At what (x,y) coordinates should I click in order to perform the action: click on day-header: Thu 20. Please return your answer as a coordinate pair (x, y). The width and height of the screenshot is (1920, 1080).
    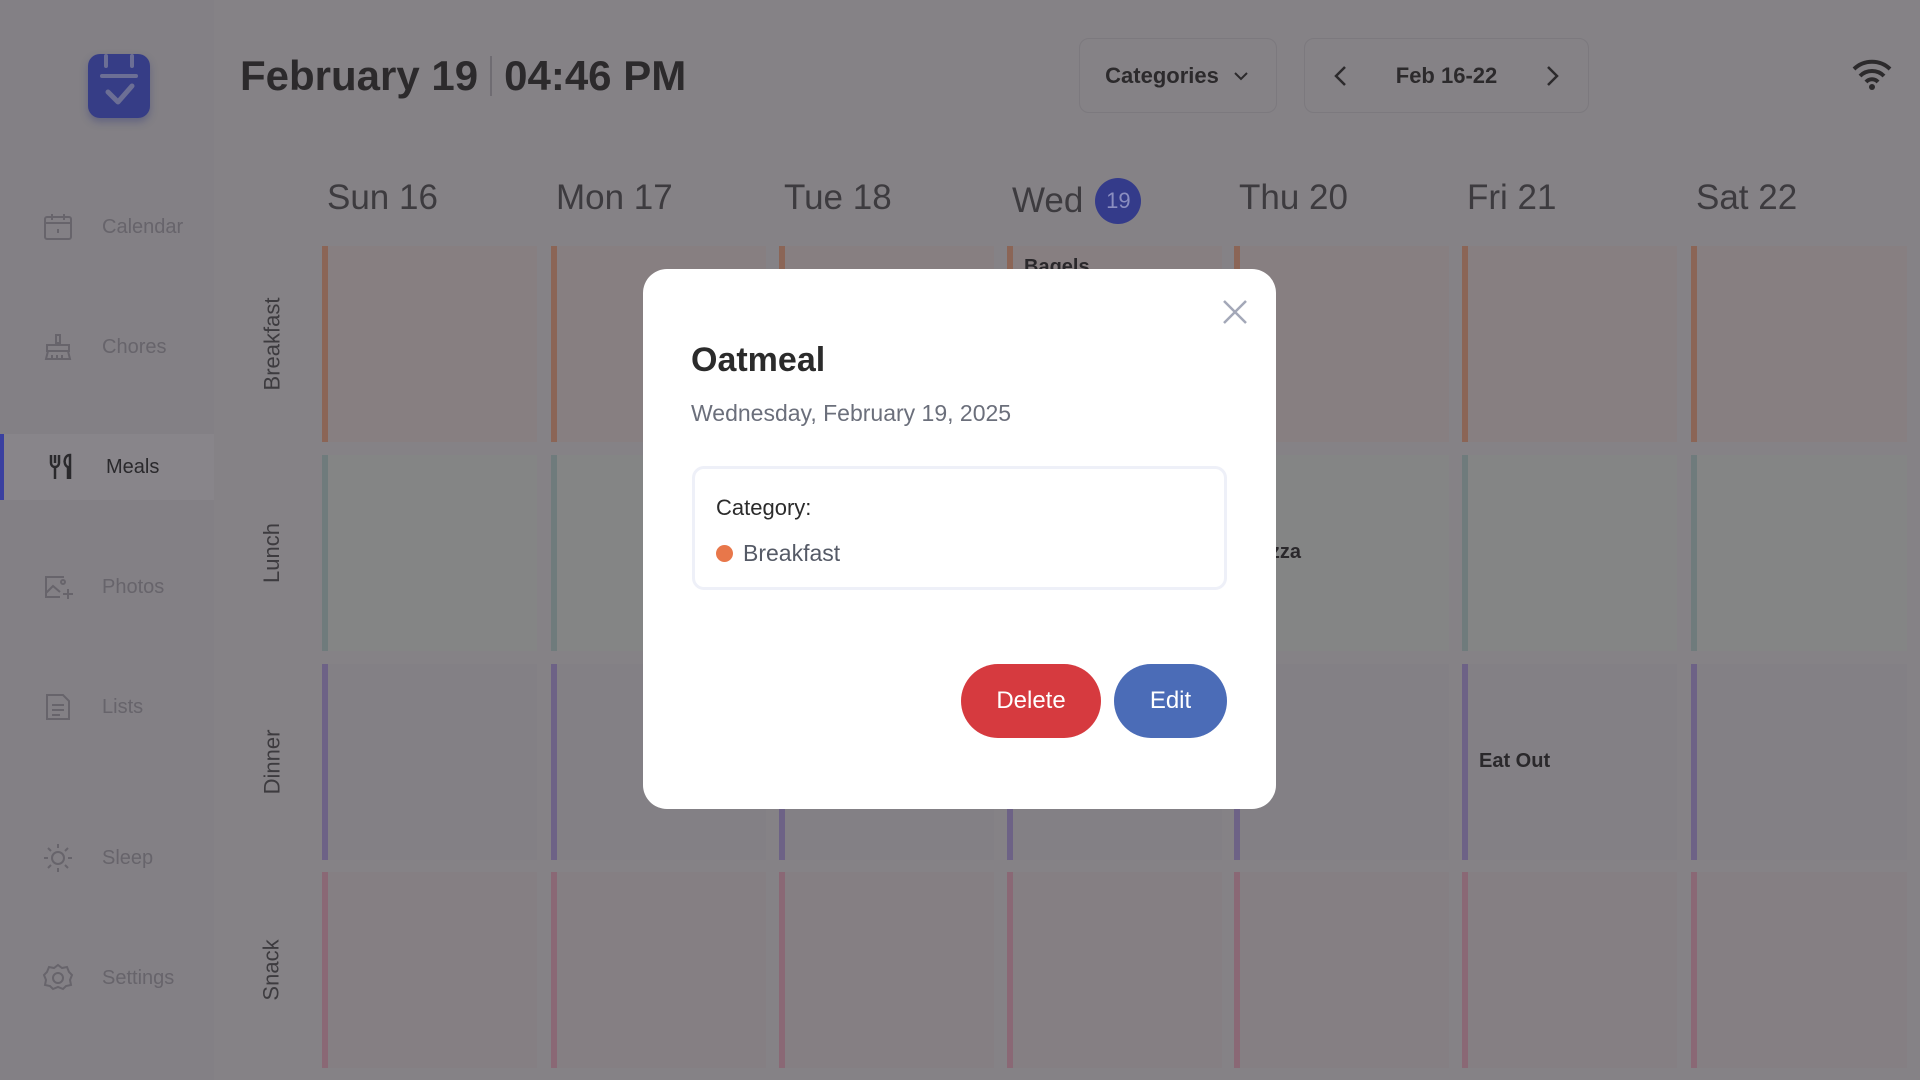
    Looking at the image, I should click on (1293, 198).